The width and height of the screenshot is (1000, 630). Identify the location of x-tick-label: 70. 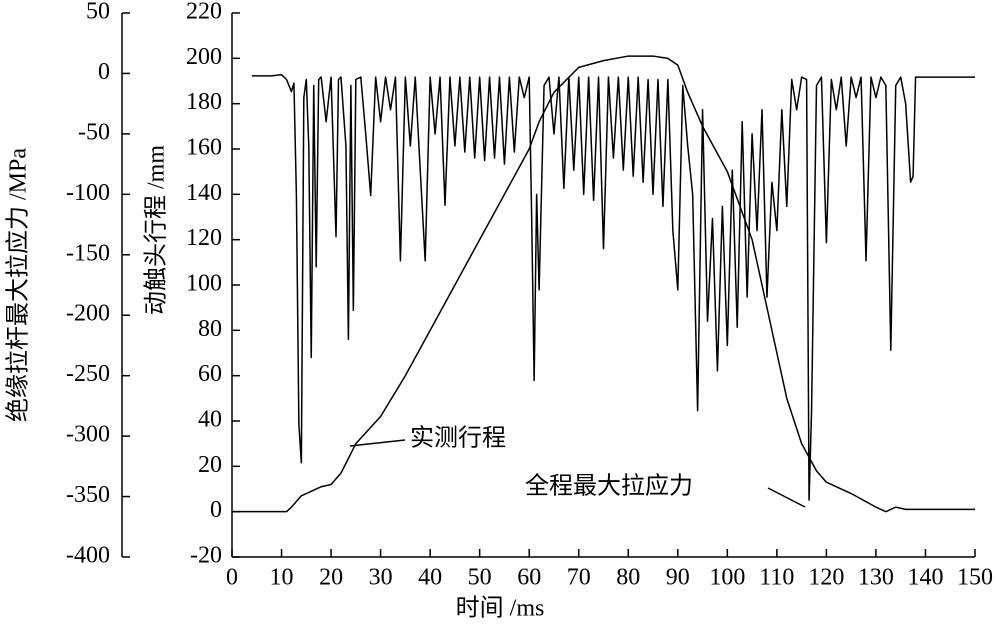
(579, 578).